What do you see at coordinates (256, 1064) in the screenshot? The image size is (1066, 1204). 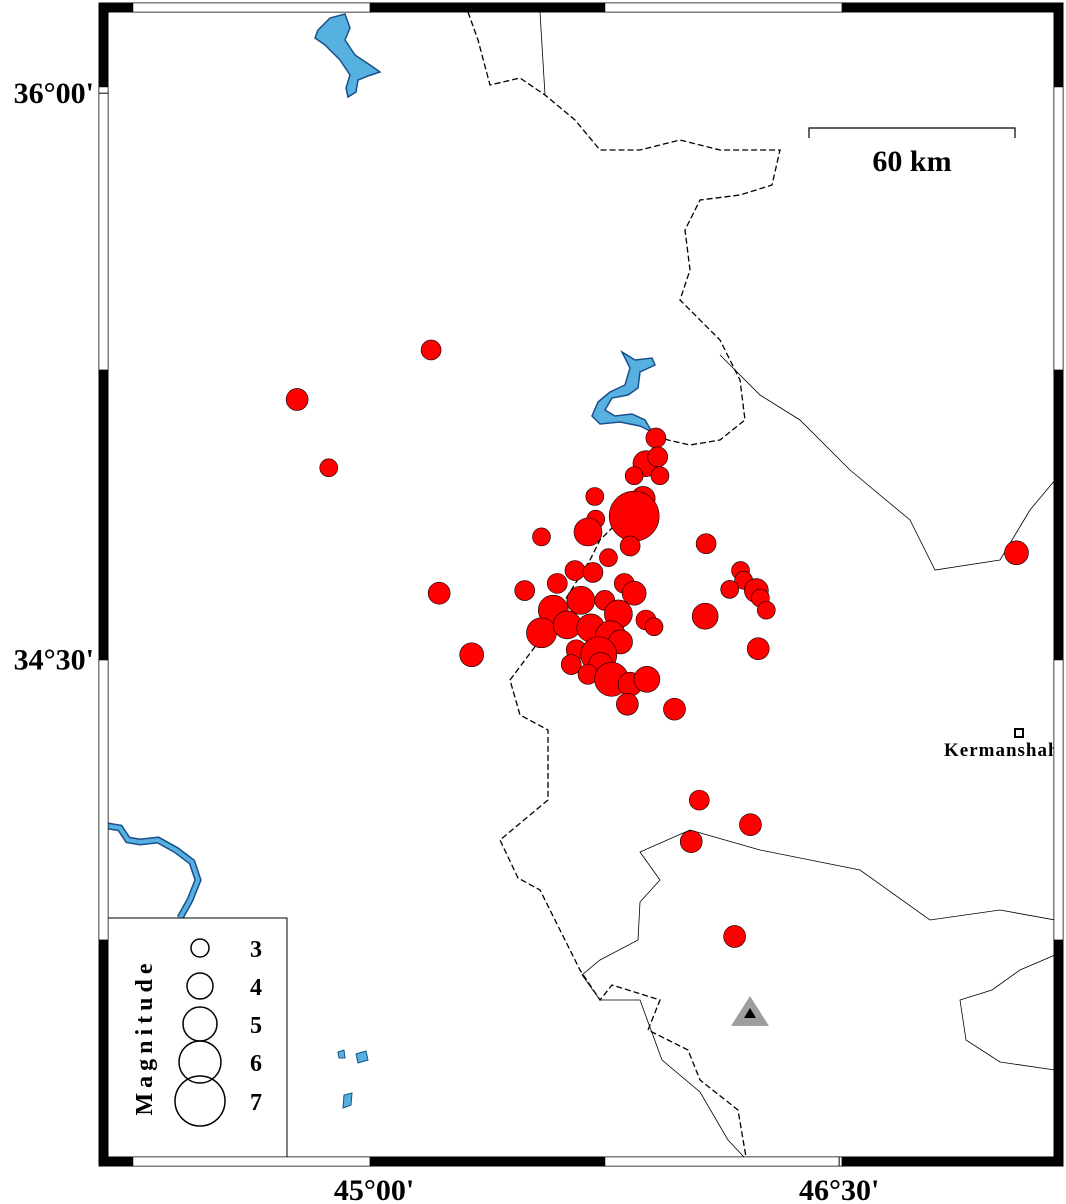 I see `legend-label: 6` at bounding box center [256, 1064].